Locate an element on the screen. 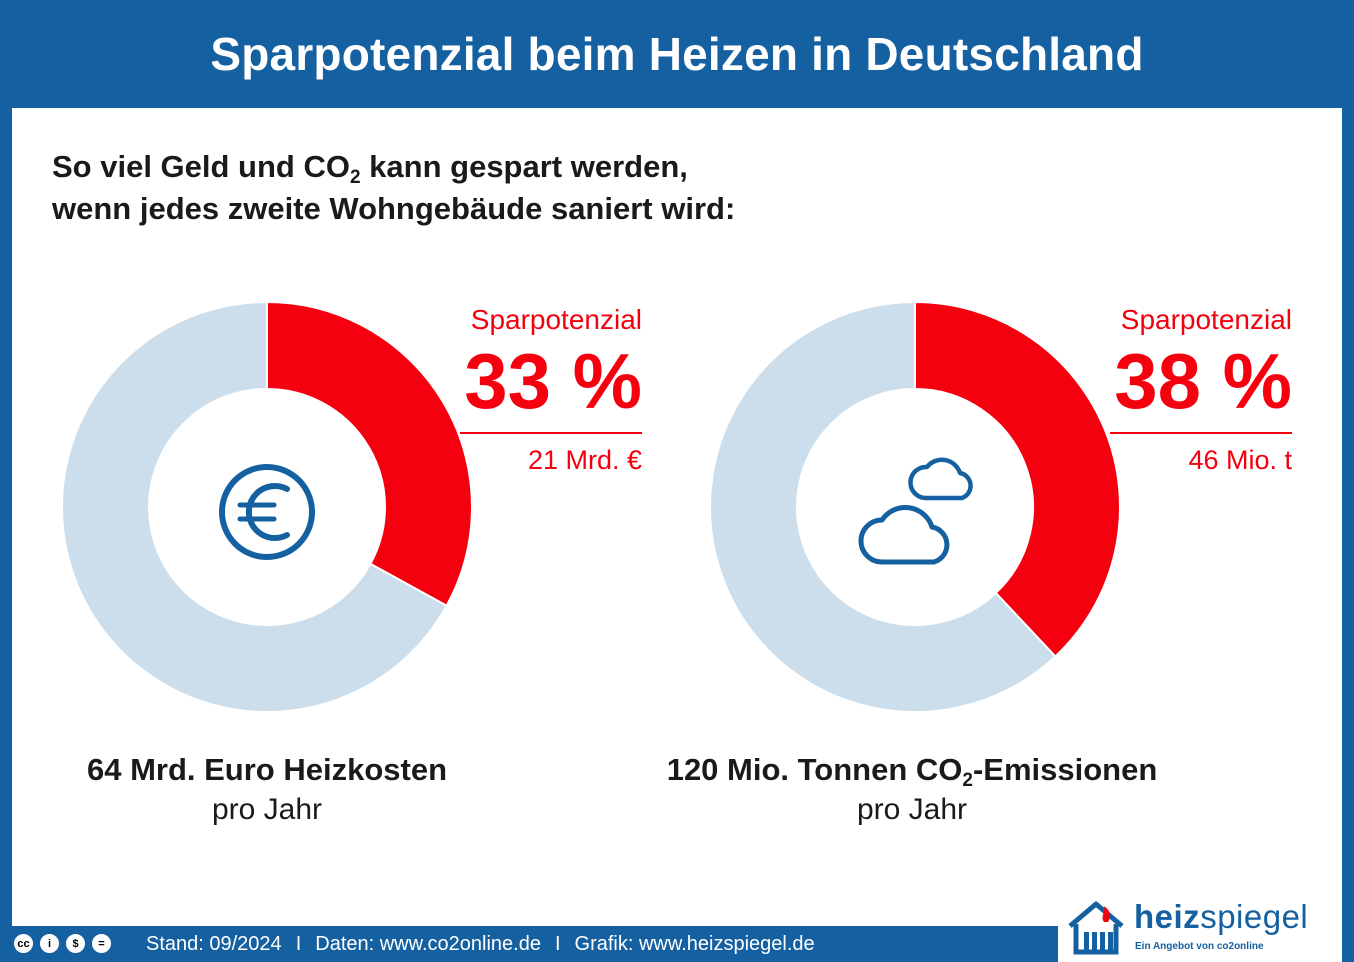  license-icons: cc i $ = is located at coordinates (62, 943).